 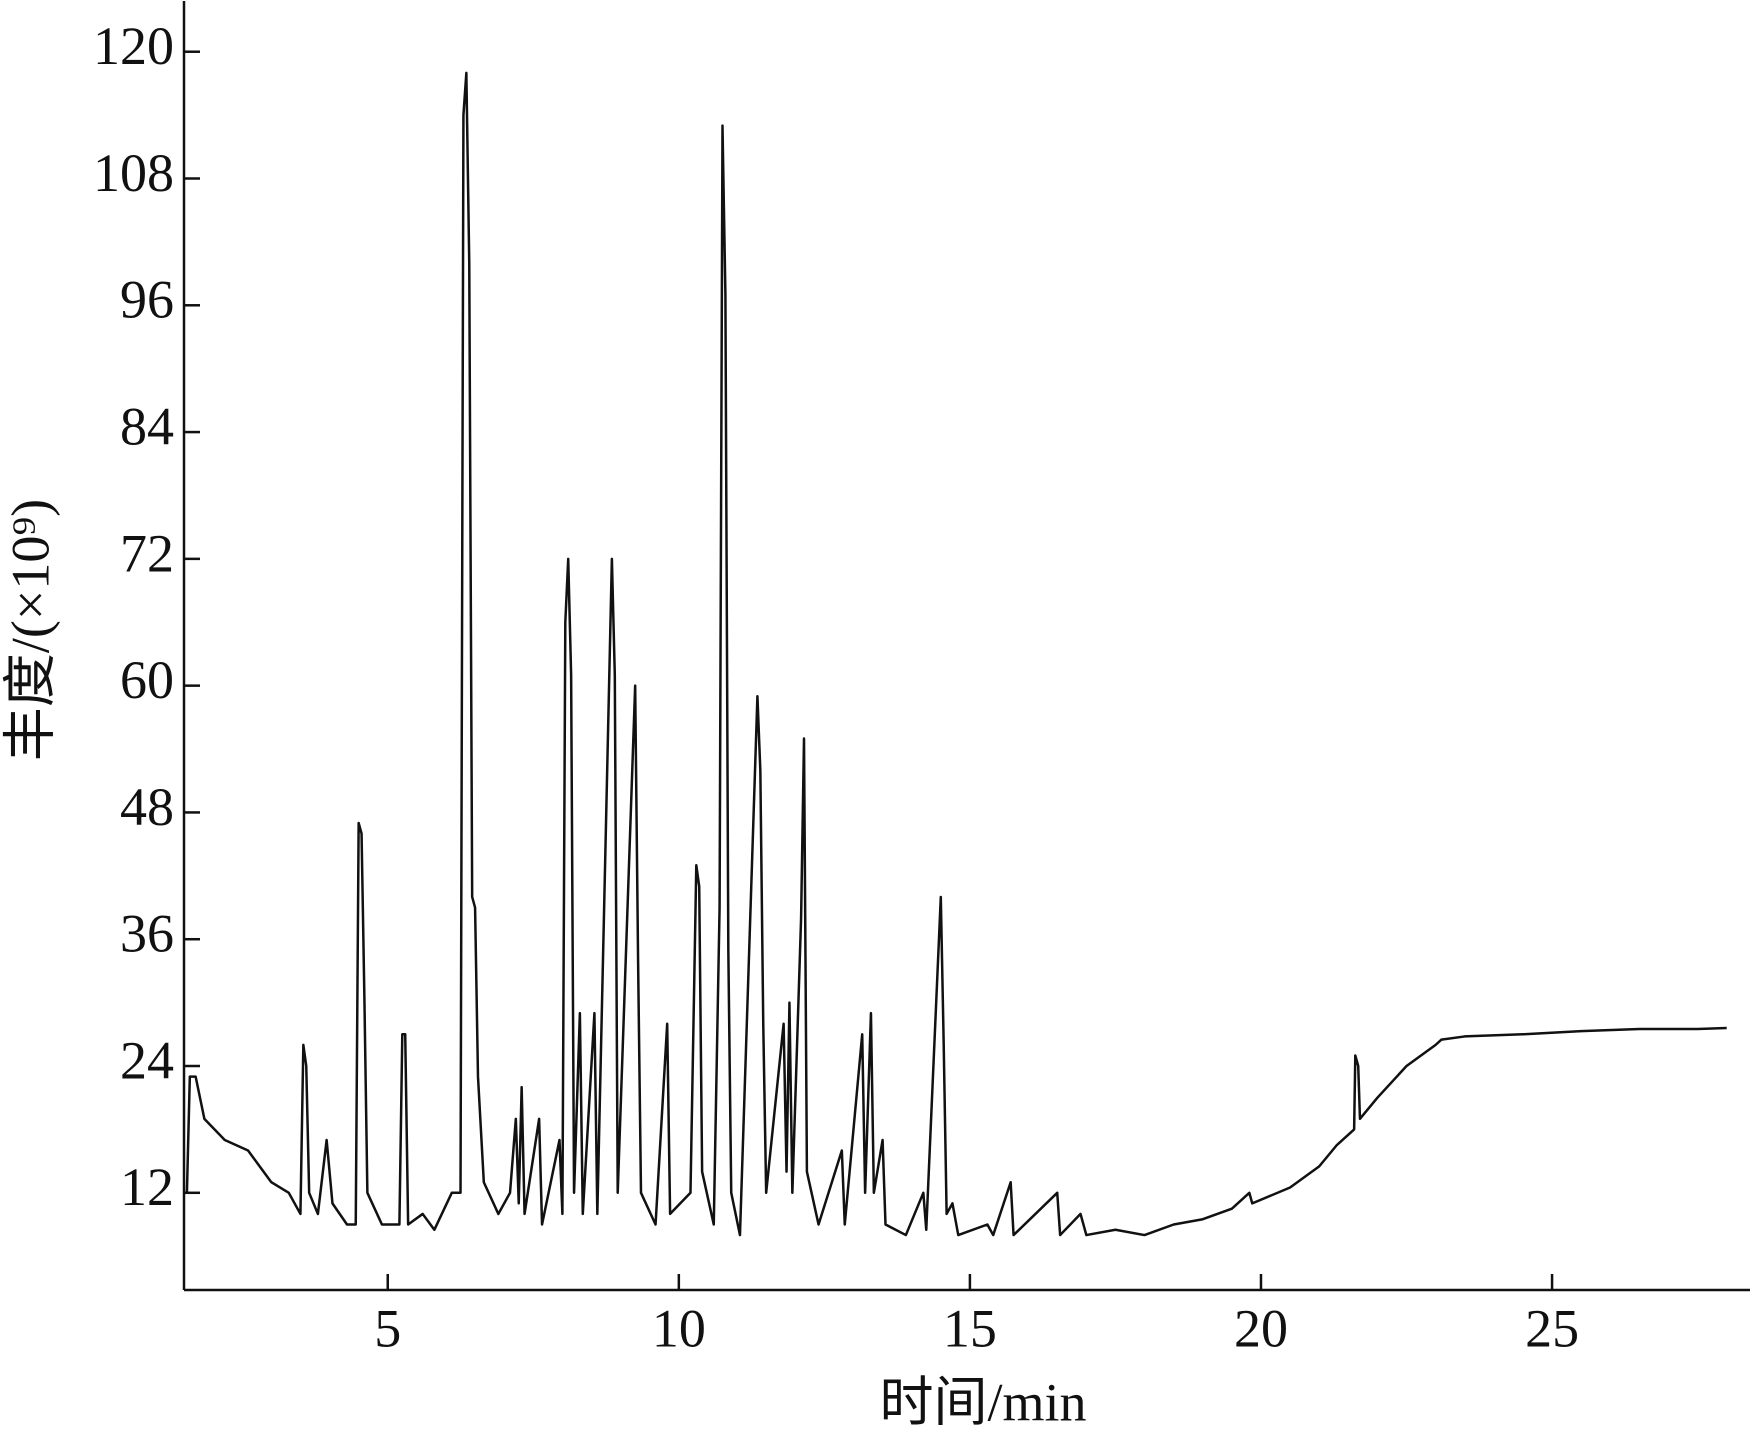 I want to click on y-tick-label: 108, so click(x=133, y=173).